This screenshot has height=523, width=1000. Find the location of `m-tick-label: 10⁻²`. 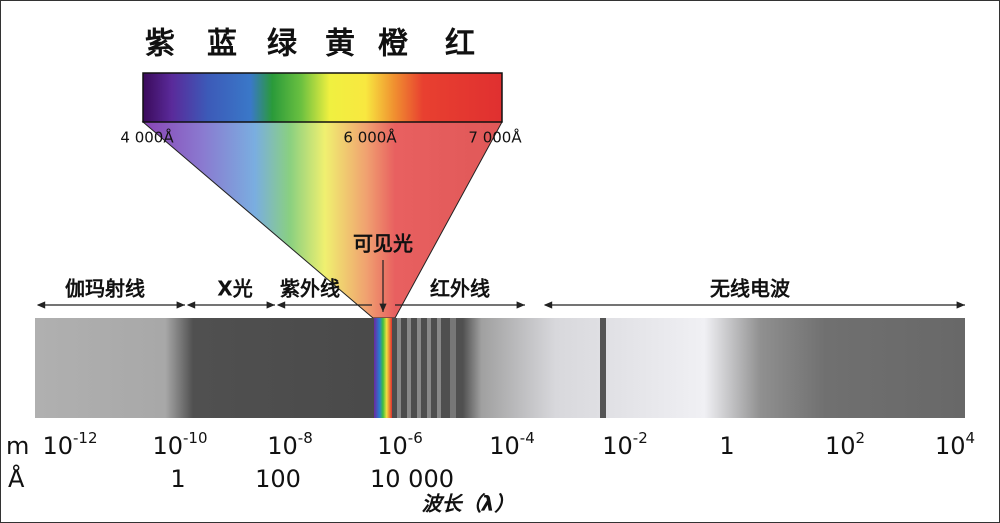

m-tick-label: 10⁻² is located at coordinates (625, 445).